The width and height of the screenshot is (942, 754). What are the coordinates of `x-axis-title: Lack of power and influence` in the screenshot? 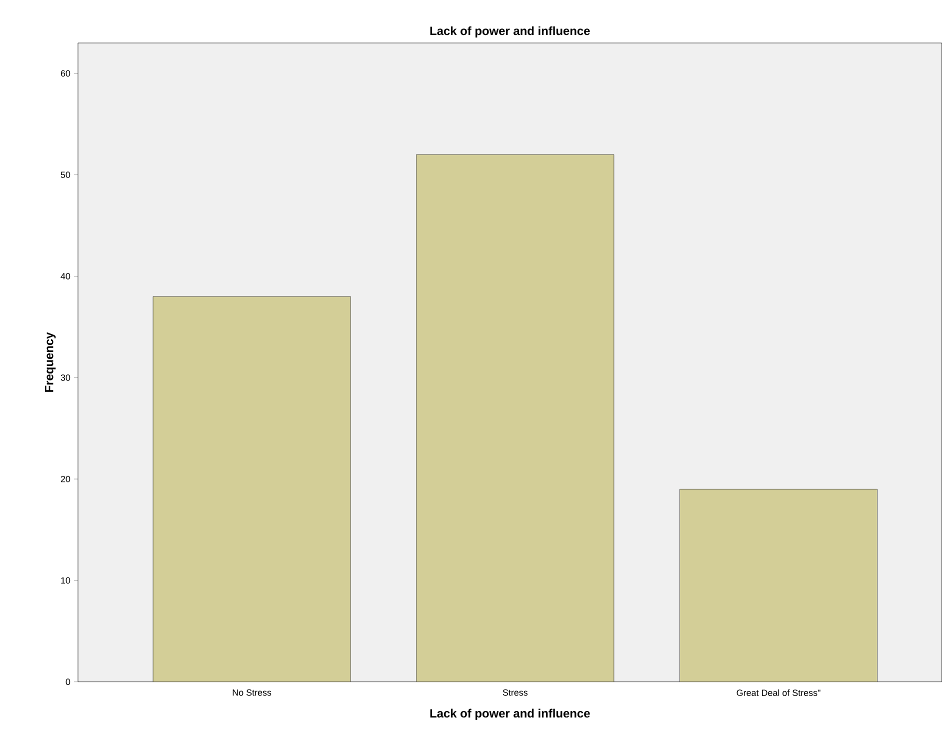 It's located at (510, 714).